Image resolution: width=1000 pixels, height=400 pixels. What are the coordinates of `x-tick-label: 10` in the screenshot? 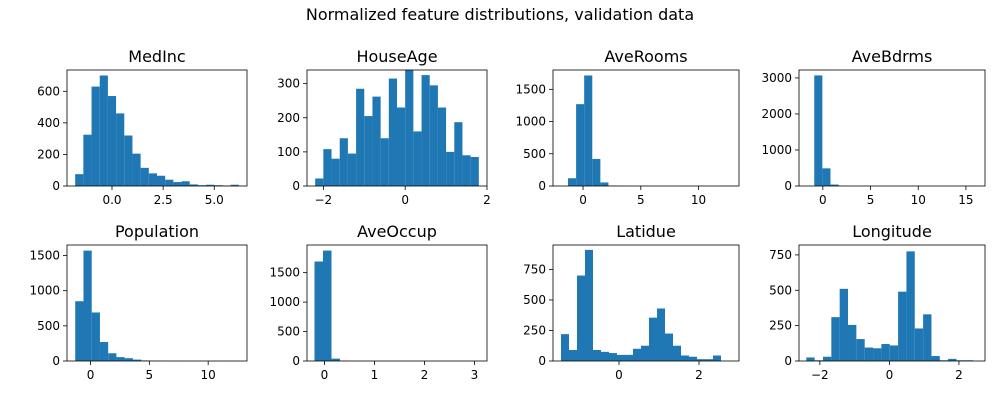 It's located at (918, 200).